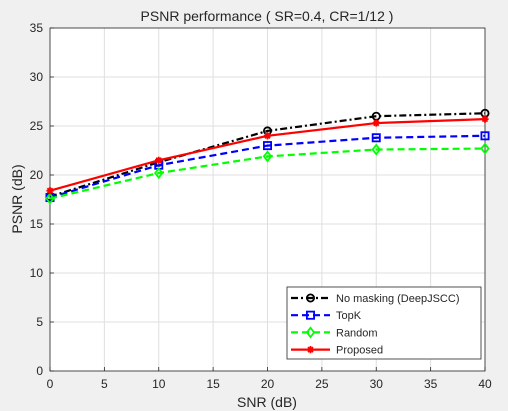 Image resolution: width=508 pixels, height=411 pixels. What do you see at coordinates (50, 384) in the screenshot?
I see `x-tick-label: 0` at bounding box center [50, 384].